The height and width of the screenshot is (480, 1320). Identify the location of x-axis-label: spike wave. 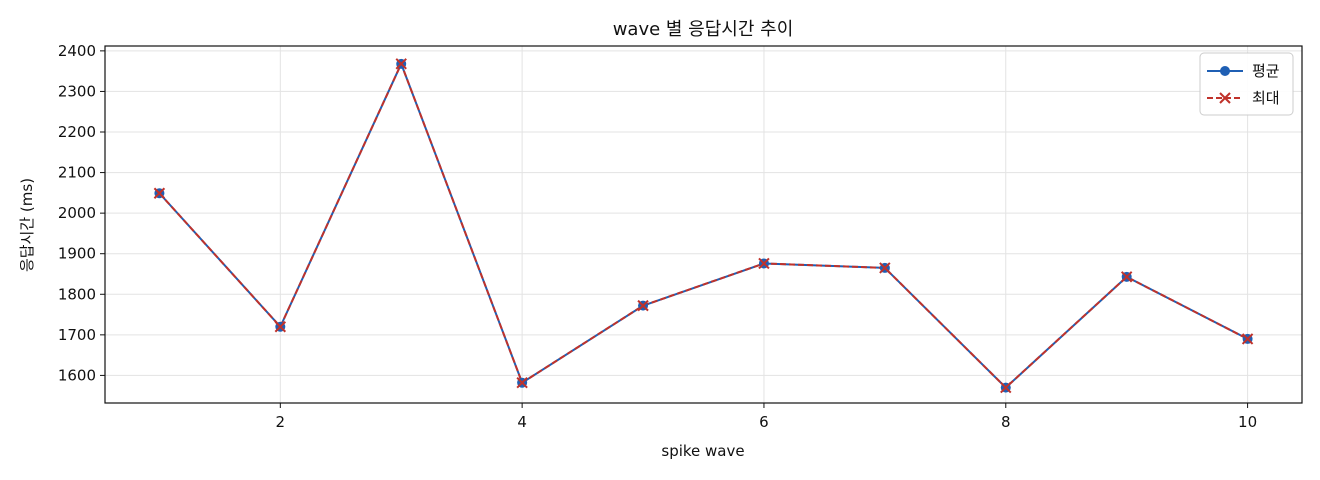
(702, 451).